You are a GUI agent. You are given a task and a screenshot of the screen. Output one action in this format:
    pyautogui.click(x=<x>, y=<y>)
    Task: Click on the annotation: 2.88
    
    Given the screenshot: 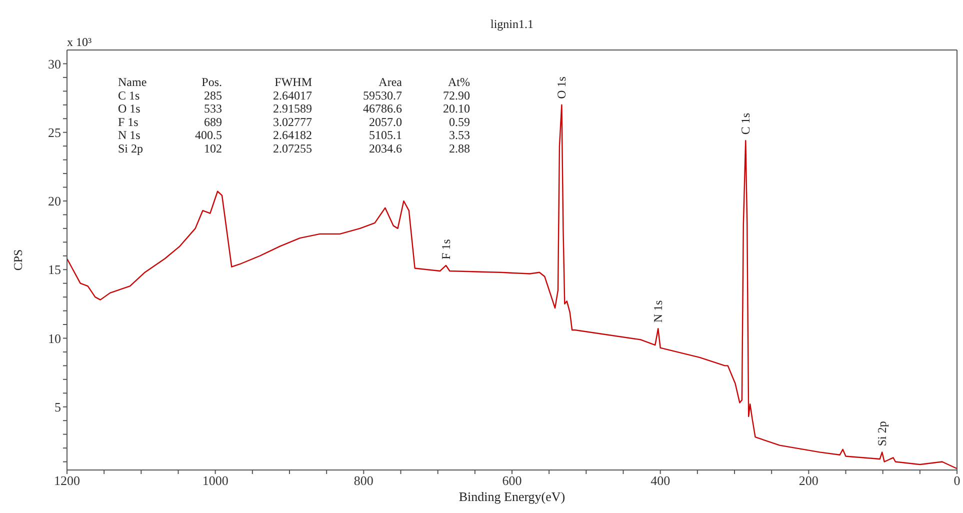 What is the action you would take?
    pyautogui.click(x=459, y=149)
    